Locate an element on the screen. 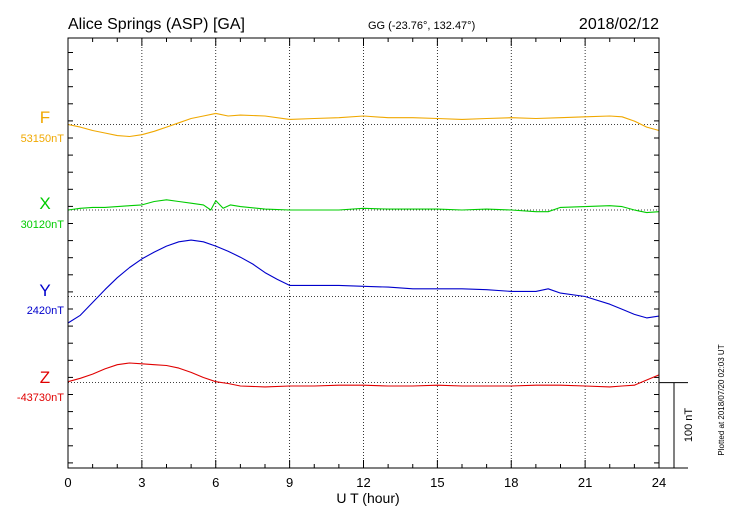 The height and width of the screenshot is (520, 730). scale-bar-label: 100 nT is located at coordinates (689, 425).